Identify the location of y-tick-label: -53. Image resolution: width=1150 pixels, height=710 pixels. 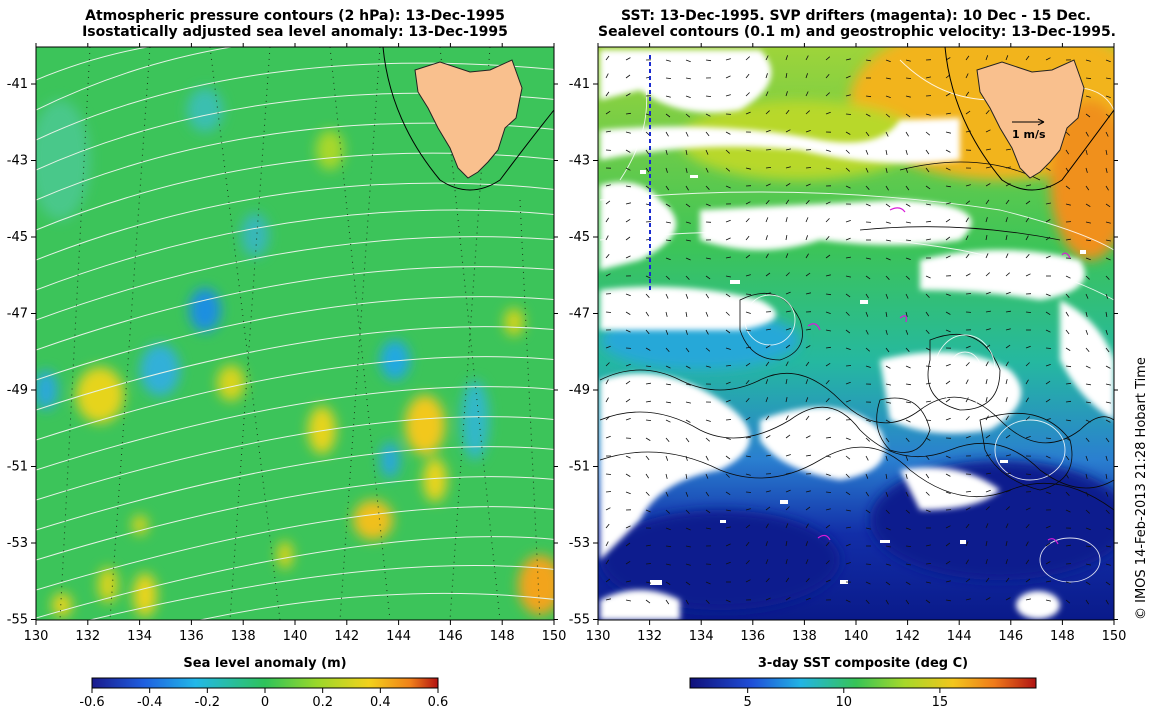
(17, 543).